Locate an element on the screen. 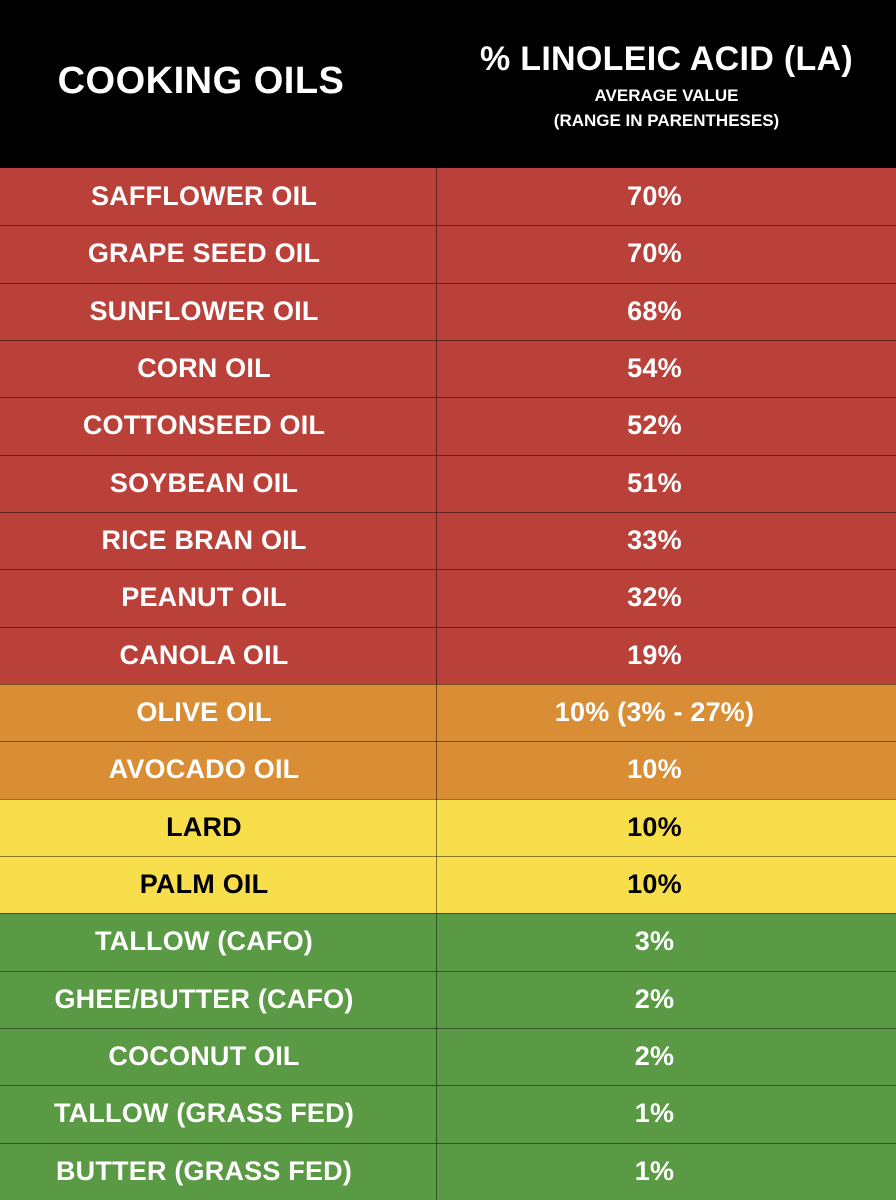  oil-name: BUTTER (GRASS FED) is located at coordinates (204, 1170).